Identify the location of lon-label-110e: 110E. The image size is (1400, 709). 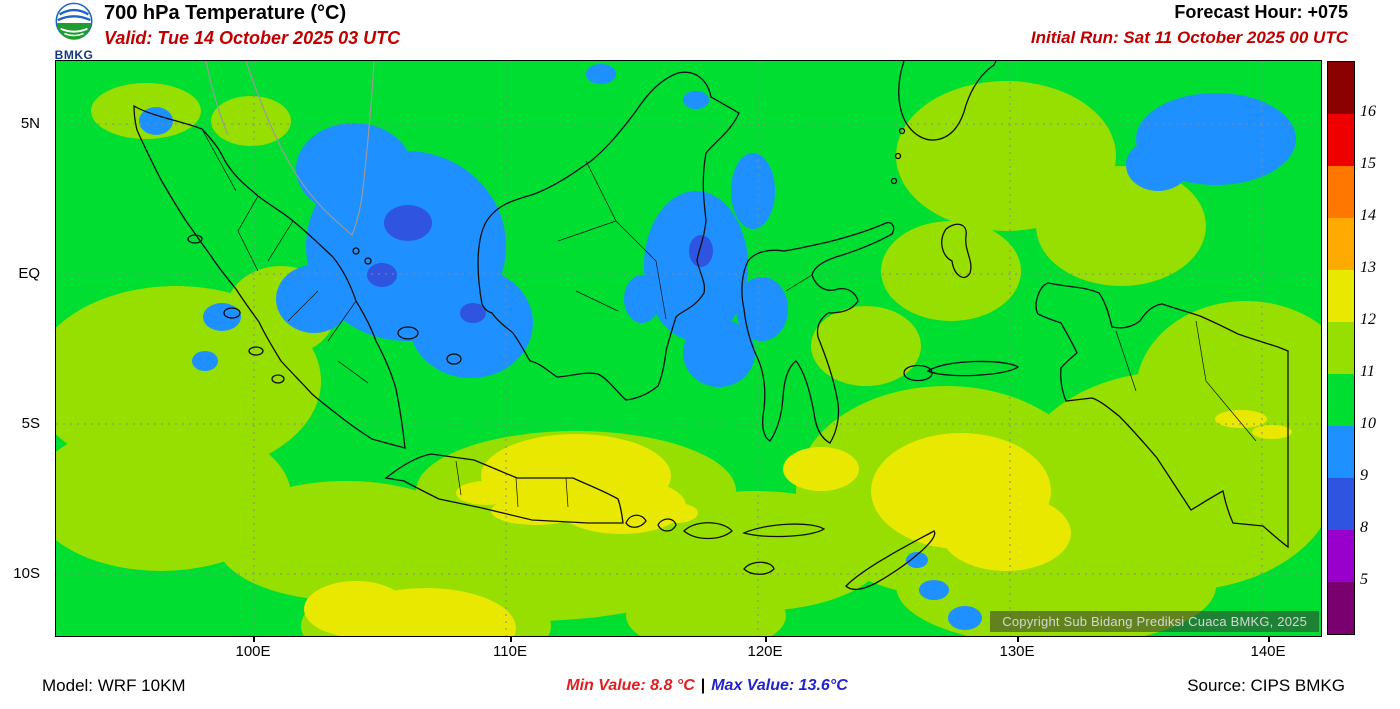
(510, 651).